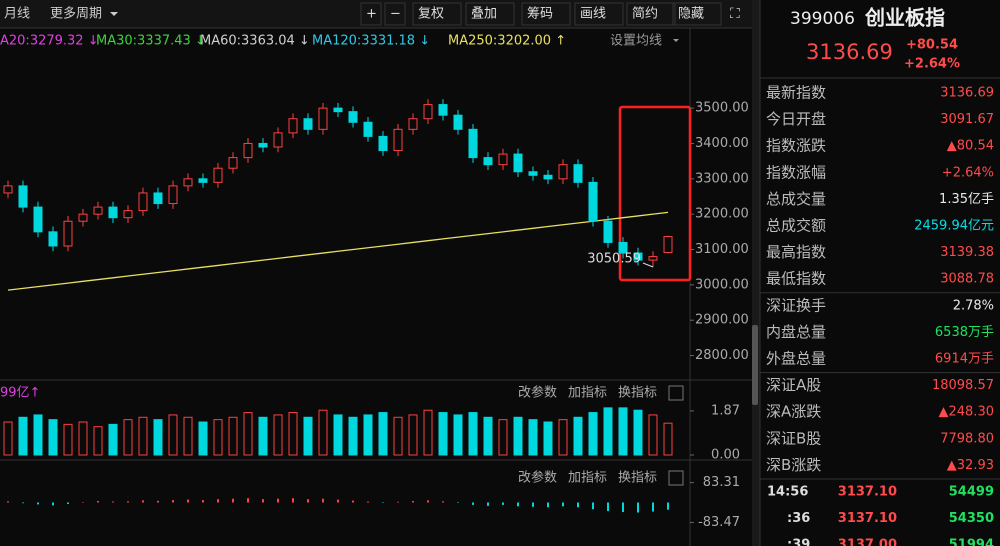 This screenshot has height=546, width=1000. Describe the element at coordinates (964, 332) in the screenshot. I see `quote-value: 6538万手` at that location.